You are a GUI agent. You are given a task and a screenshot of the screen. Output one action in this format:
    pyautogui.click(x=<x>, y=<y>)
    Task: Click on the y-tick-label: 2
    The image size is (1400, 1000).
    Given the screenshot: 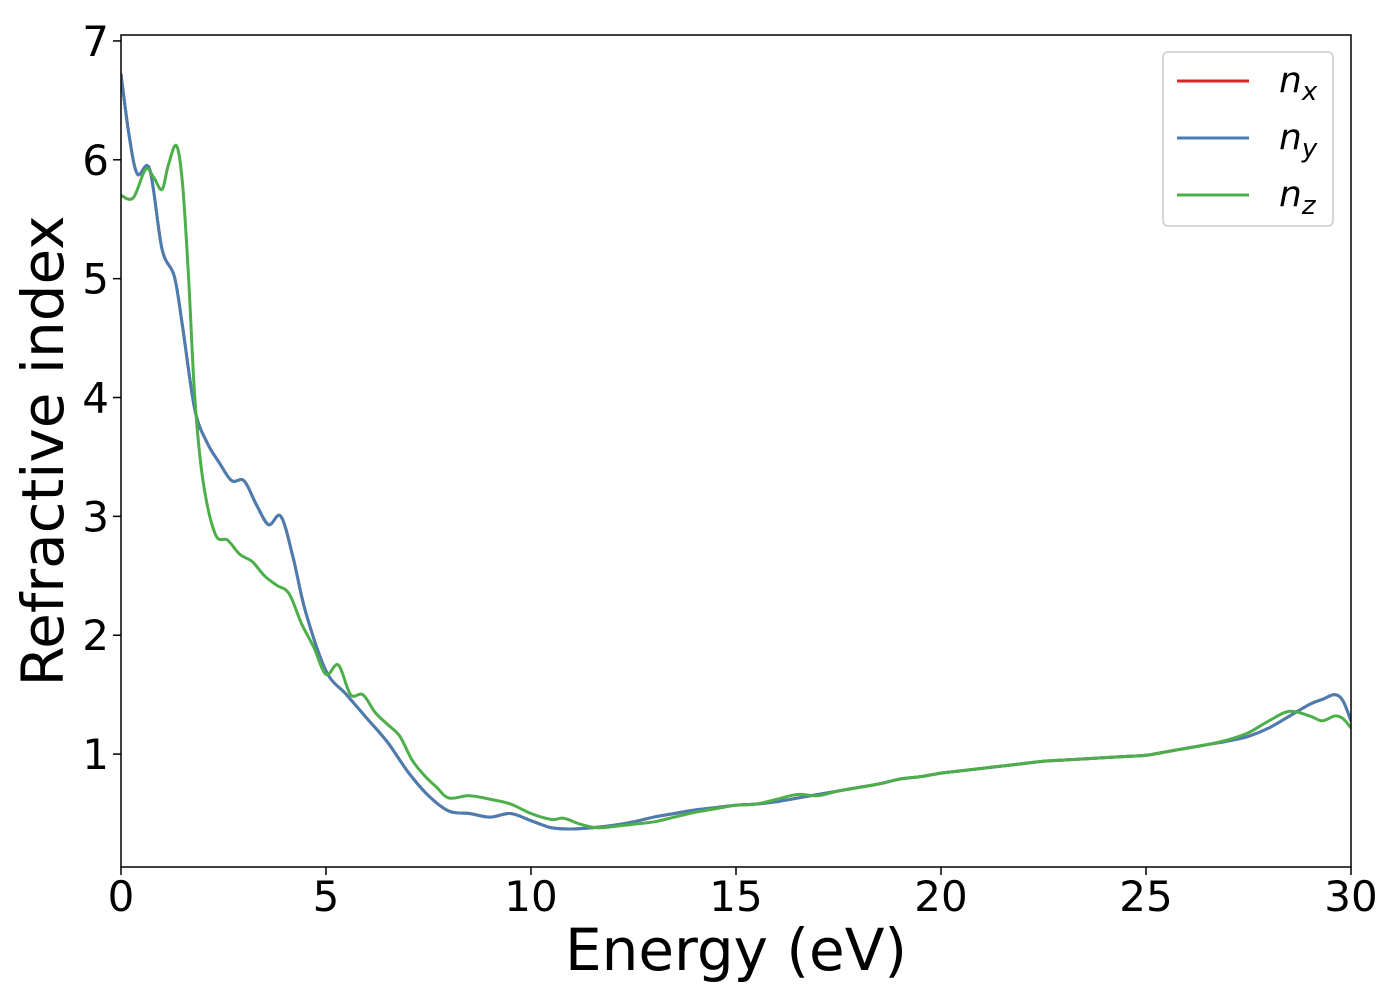 What is the action you would take?
    pyautogui.click(x=95, y=635)
    